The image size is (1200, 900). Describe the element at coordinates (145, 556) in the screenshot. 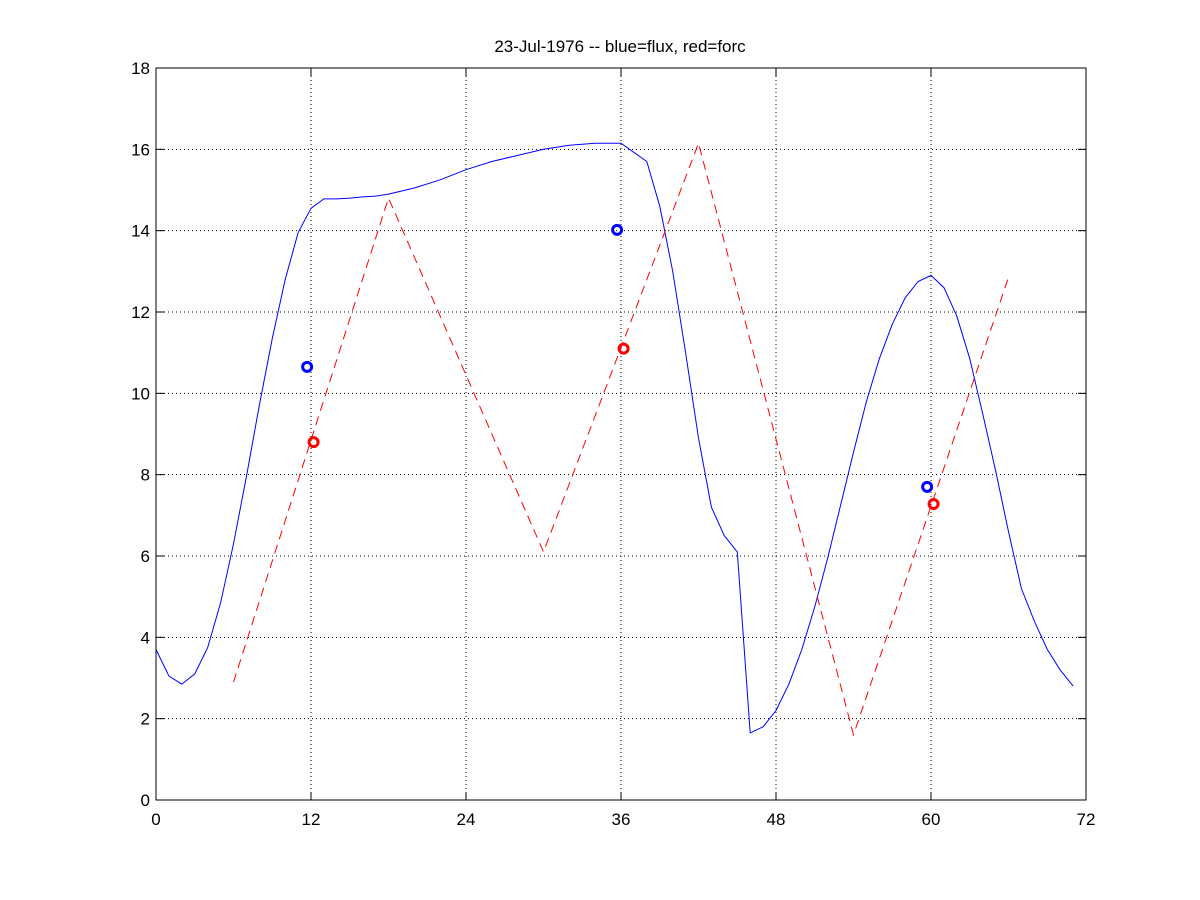

I see `y-tick-label: 6` at that location.